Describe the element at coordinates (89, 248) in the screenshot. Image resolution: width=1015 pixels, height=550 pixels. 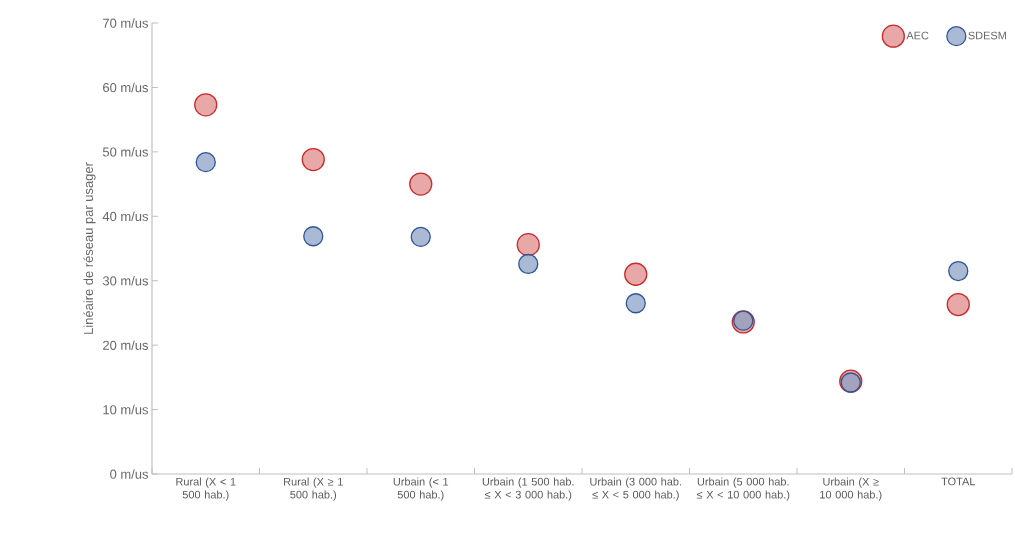
I see `y-axis-title: Linéaire de réseau par usager` at that location.